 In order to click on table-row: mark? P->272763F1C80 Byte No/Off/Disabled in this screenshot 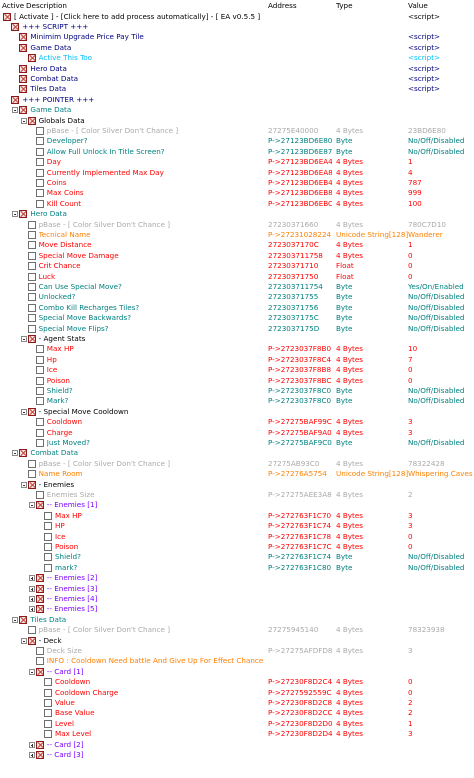, I will do `click(237, 568)`.